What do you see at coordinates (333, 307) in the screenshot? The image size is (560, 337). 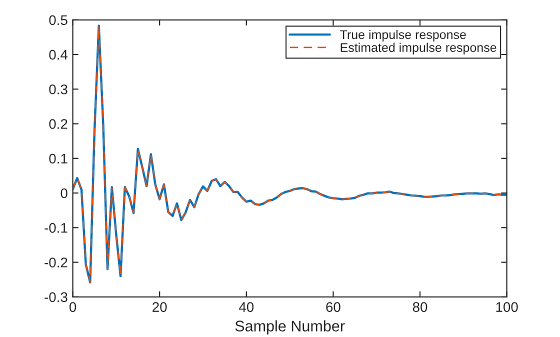 I see `x-tick-label: 60` at bounding box center [333, 307].